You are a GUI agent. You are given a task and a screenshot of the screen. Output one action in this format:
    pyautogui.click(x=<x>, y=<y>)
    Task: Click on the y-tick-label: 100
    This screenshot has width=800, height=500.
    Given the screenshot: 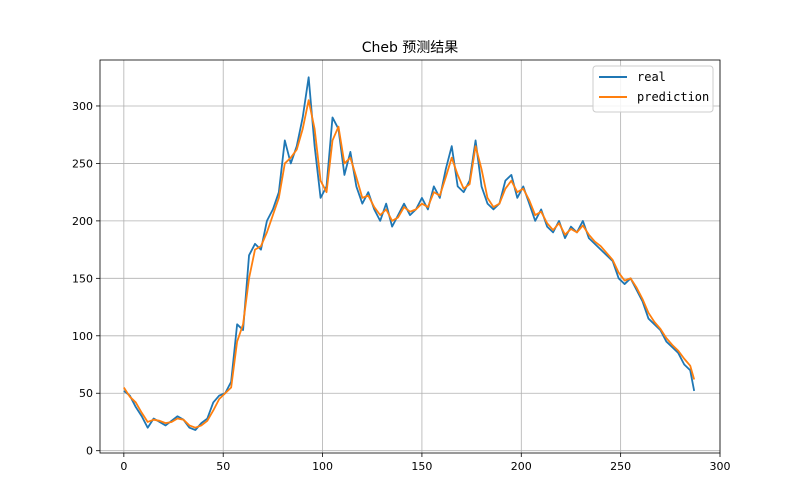 What is the action you would take?
    pyautogui.click(x=82, y=336)
    